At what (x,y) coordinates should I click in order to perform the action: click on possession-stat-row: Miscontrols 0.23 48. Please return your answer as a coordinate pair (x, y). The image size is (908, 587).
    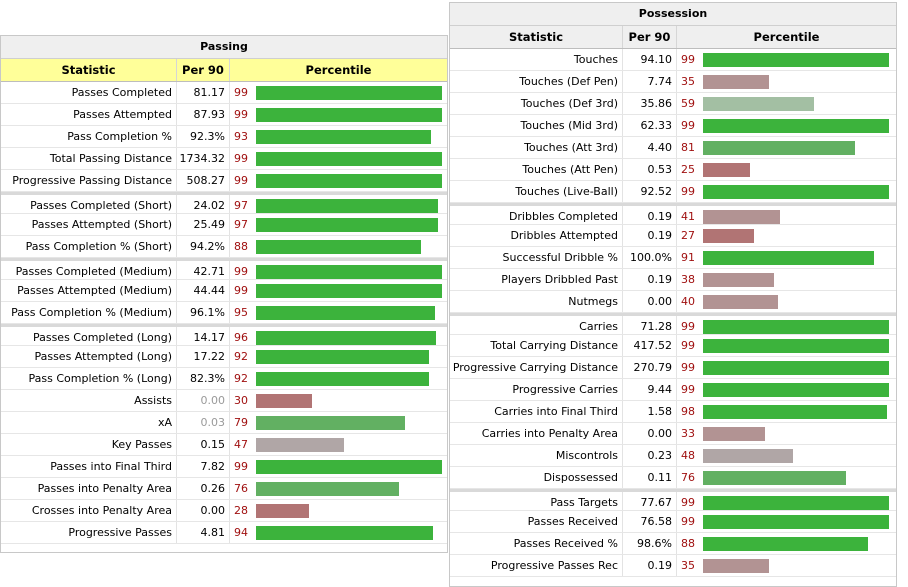
    Looking at the image, I should click on (673, 456).